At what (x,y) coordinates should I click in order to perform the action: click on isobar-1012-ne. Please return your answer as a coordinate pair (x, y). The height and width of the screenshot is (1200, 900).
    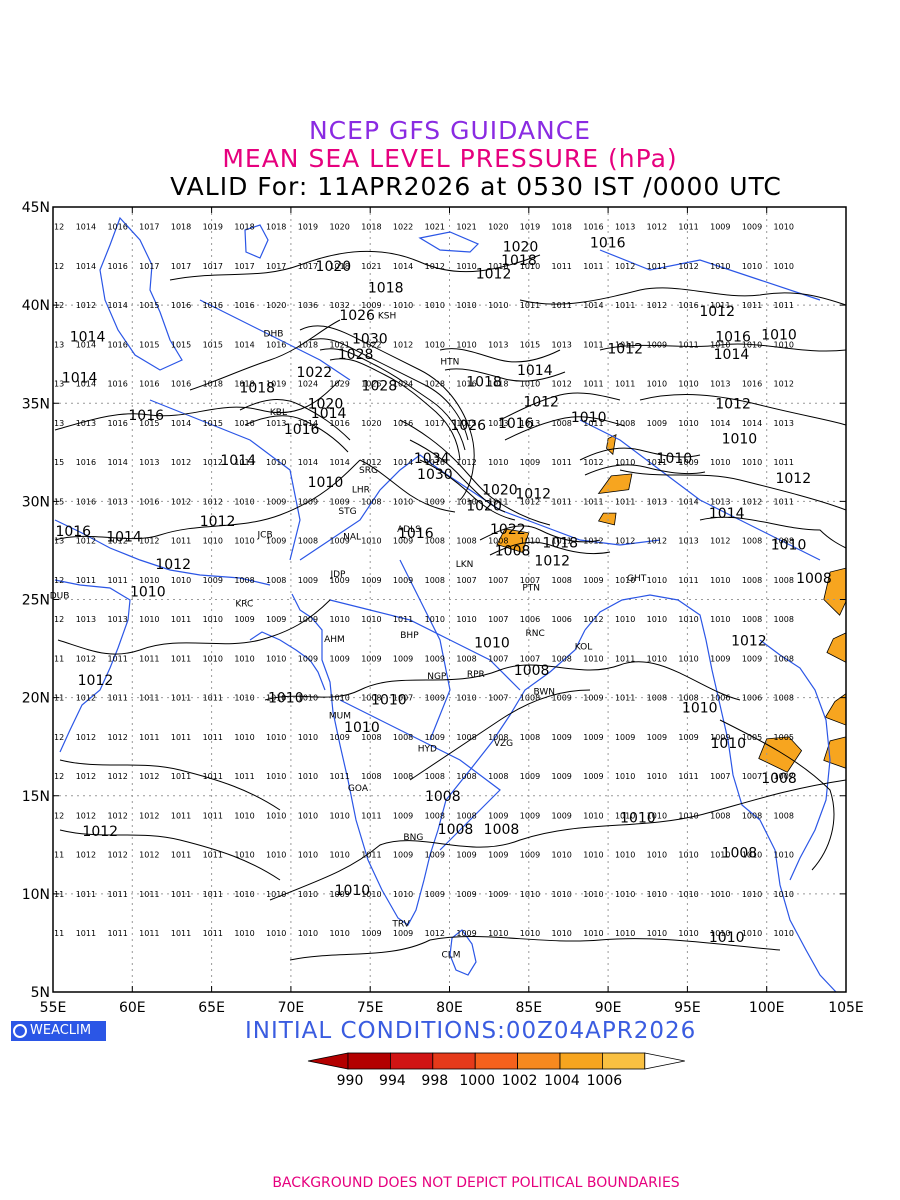
    Looking at the image, I should click on (773, 532).